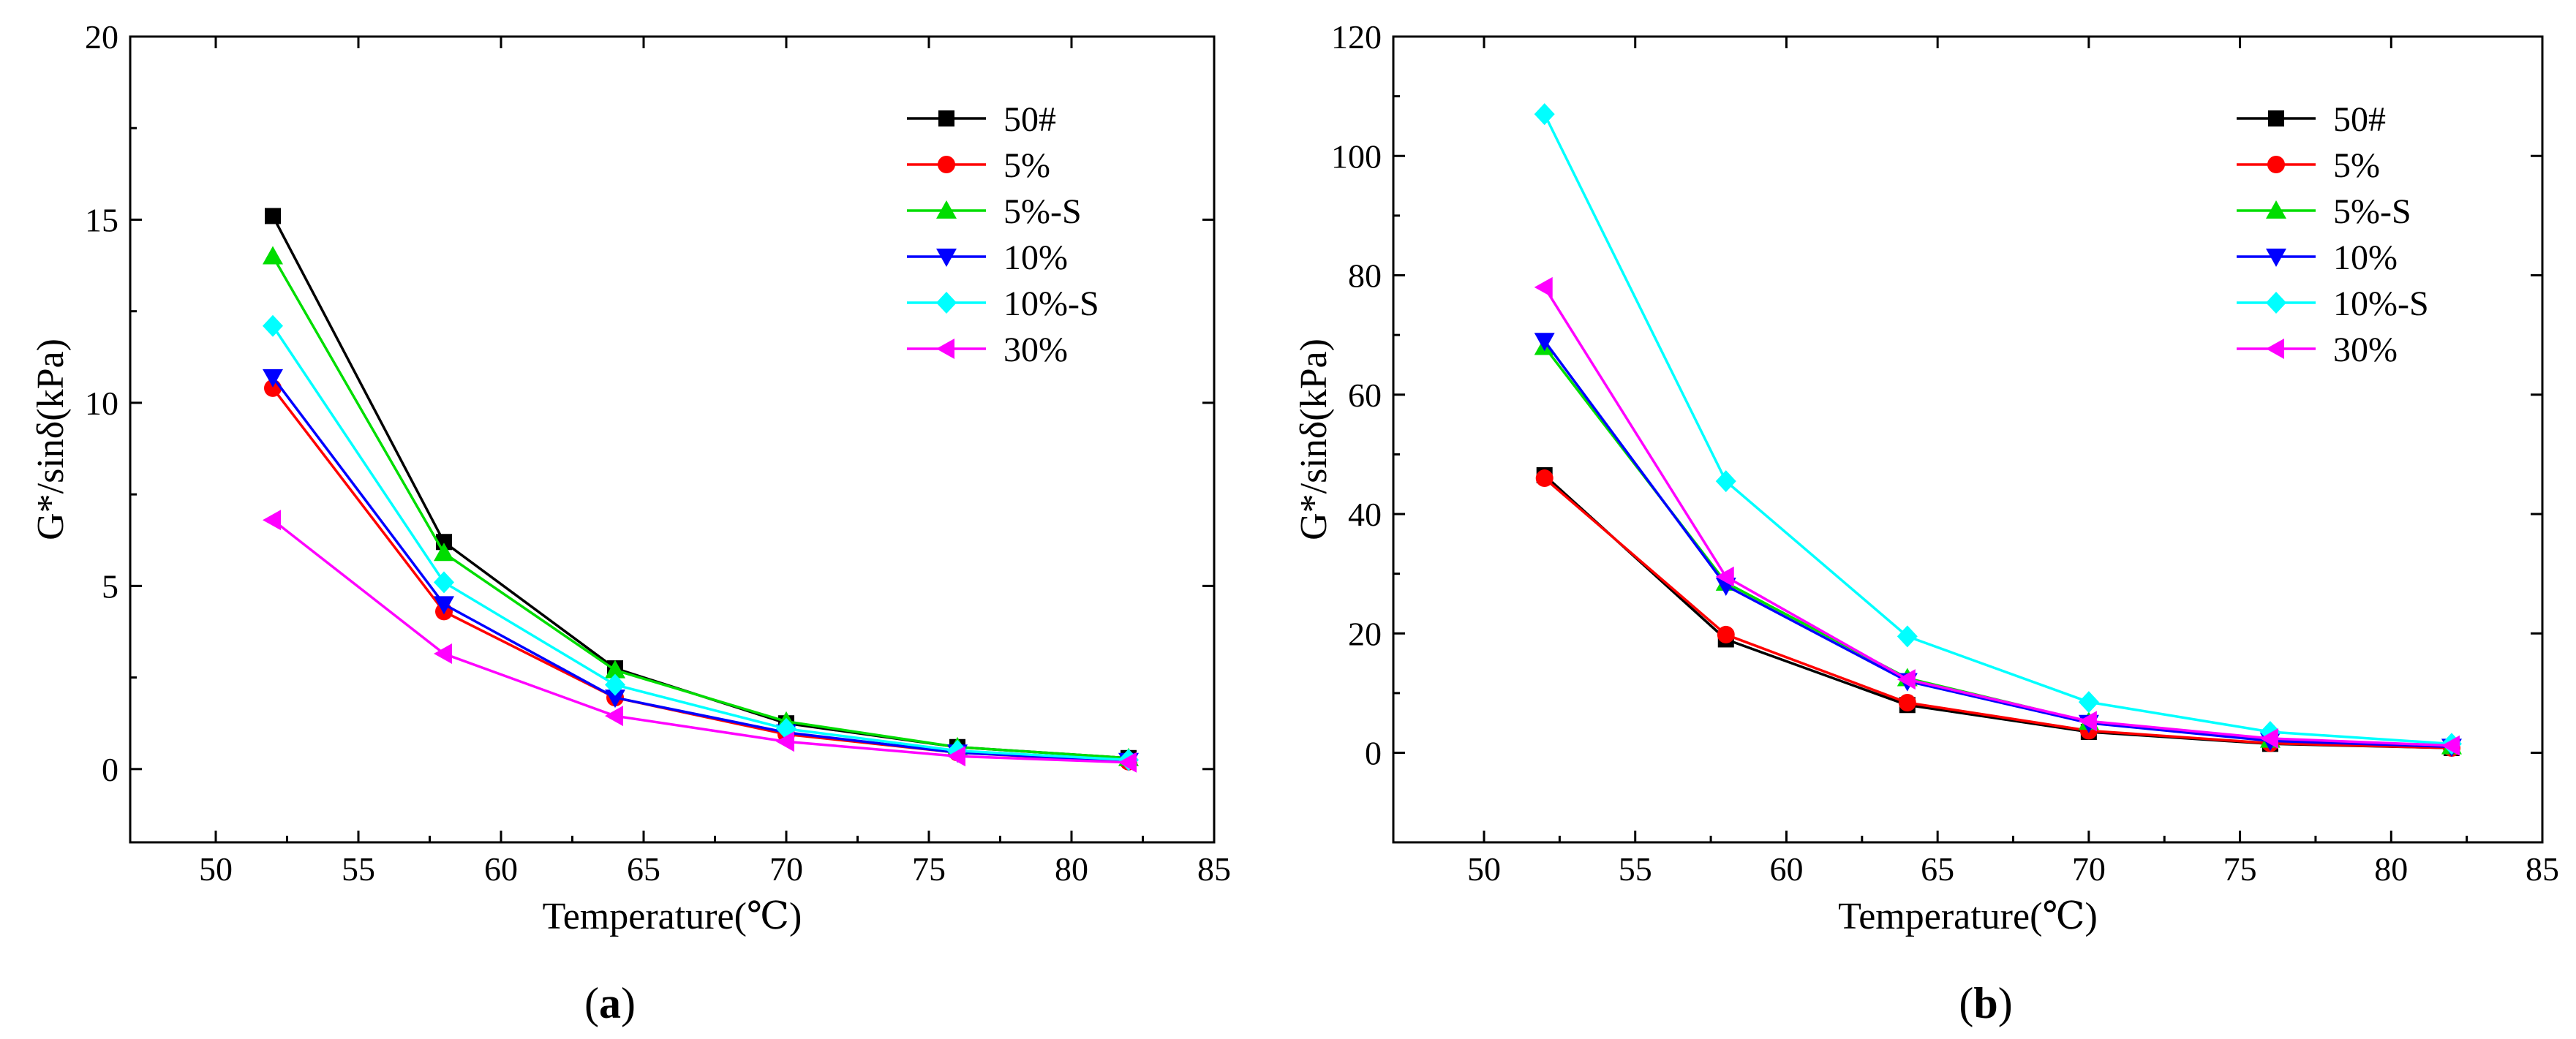  I want to click on y-tick-label: 15, so click(101, 219).